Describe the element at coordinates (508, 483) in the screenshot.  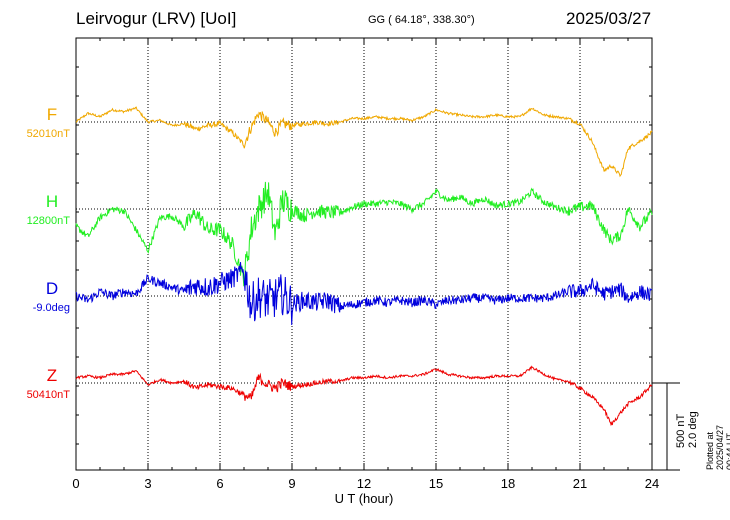
I see `x-tick-label: 18` at that location.